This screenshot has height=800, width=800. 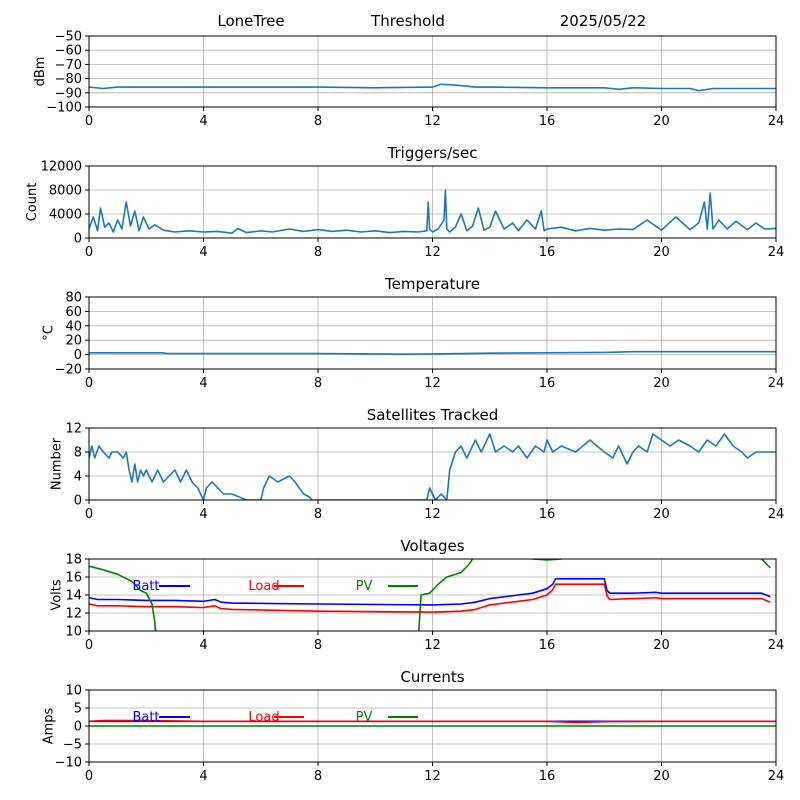 I want to click on header-mode: Threshold, so click(x=407, y=21).